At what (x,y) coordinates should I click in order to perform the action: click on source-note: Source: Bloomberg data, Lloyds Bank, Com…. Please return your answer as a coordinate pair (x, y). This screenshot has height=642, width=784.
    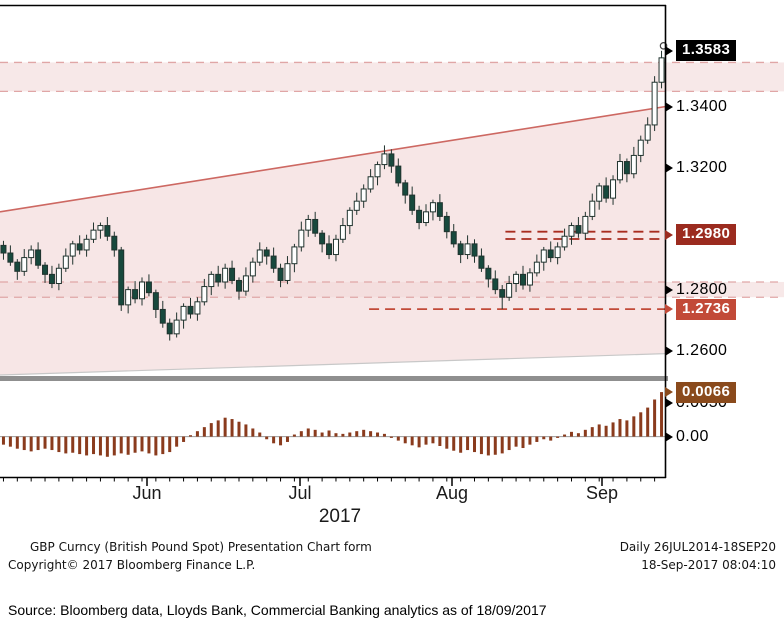
    Looking at the image, I should click on (277, 610).